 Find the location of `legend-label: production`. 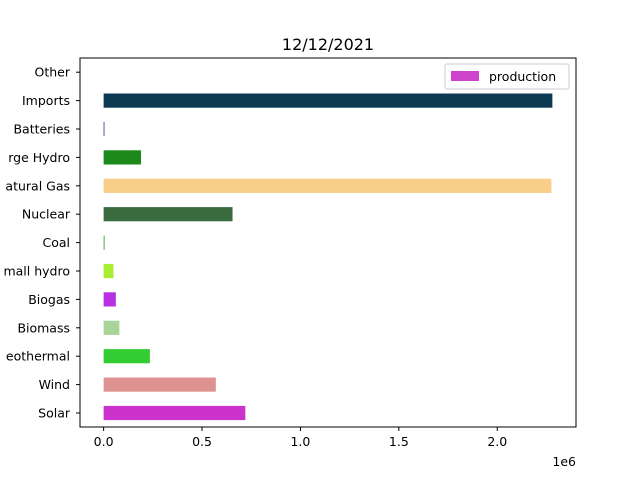

legend-label: production is located at coordinates (522, 76).